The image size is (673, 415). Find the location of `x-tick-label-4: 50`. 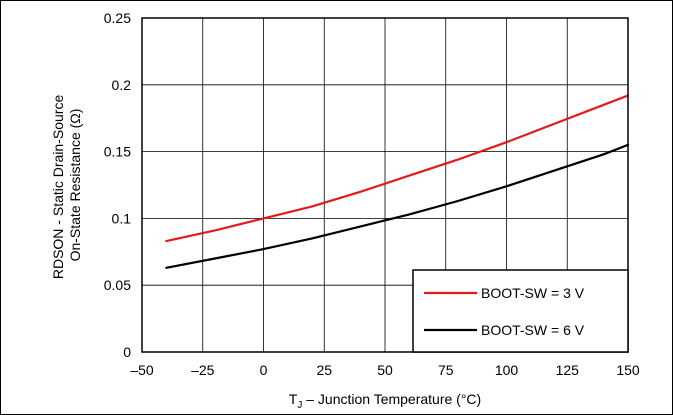

x-tick-label-4: 50 is located at coordinates (385, 370).